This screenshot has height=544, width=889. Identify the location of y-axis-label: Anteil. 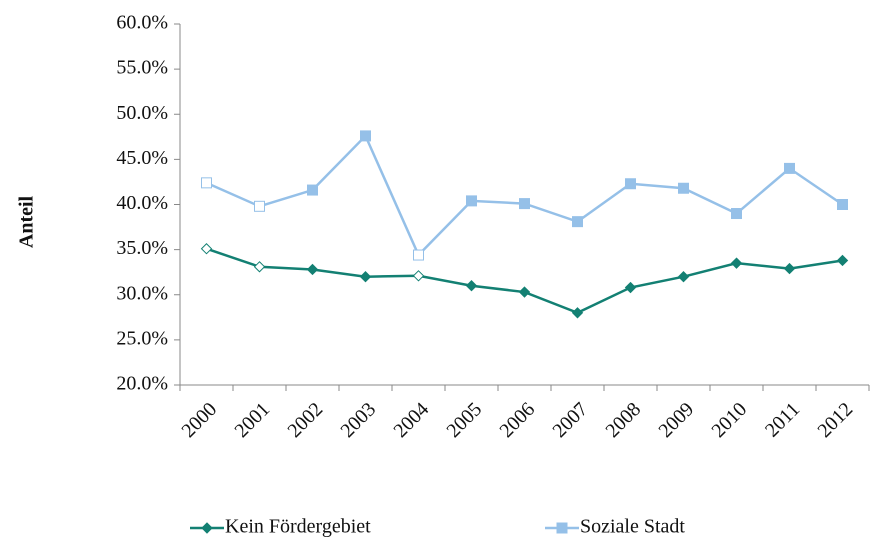
(27, 221).